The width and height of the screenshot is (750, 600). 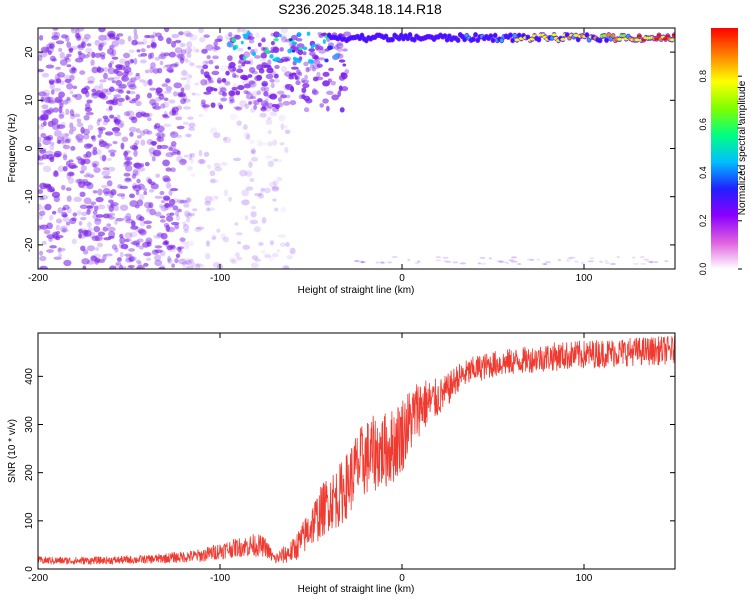 What do you see at coordinates (29, 196) in the screenshot?
I see `spectrogram-y-tick-label: -10` at bounding box center [29, 196].